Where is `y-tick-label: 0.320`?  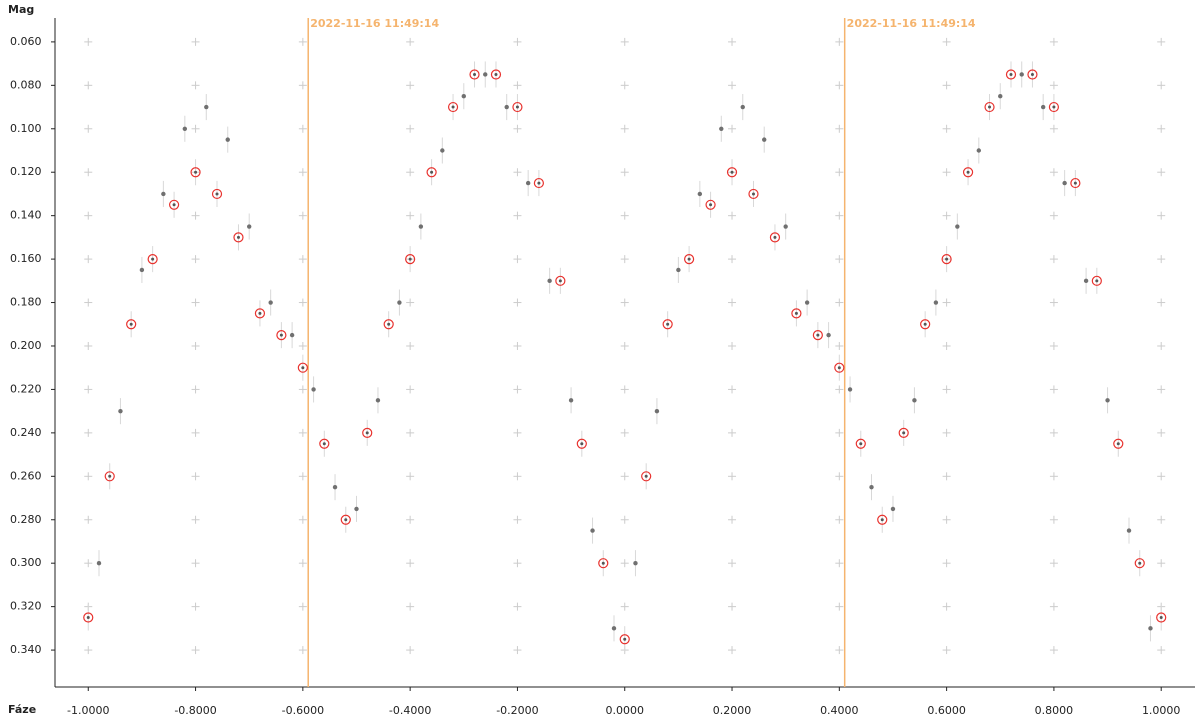 y-tick-label: 0.320 is located at coordinates (26, 606).